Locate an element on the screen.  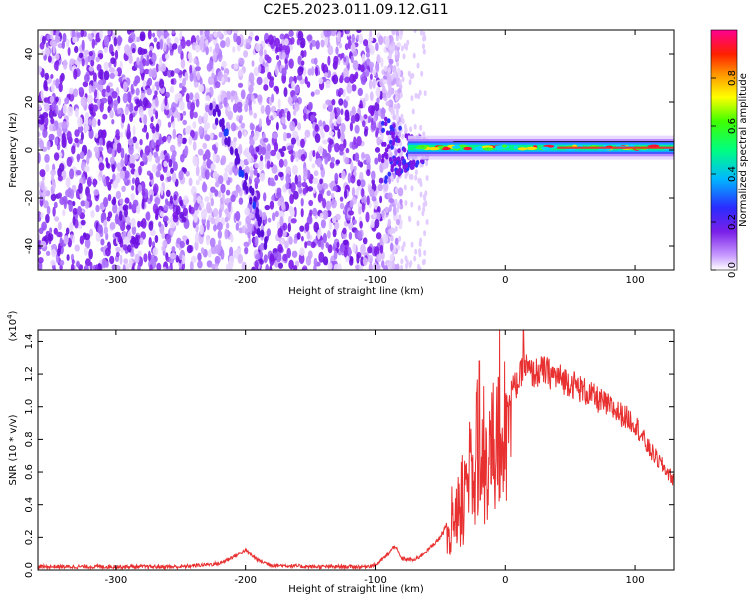
y-tick-label: 0.2 is located at coordinates (29, 537).